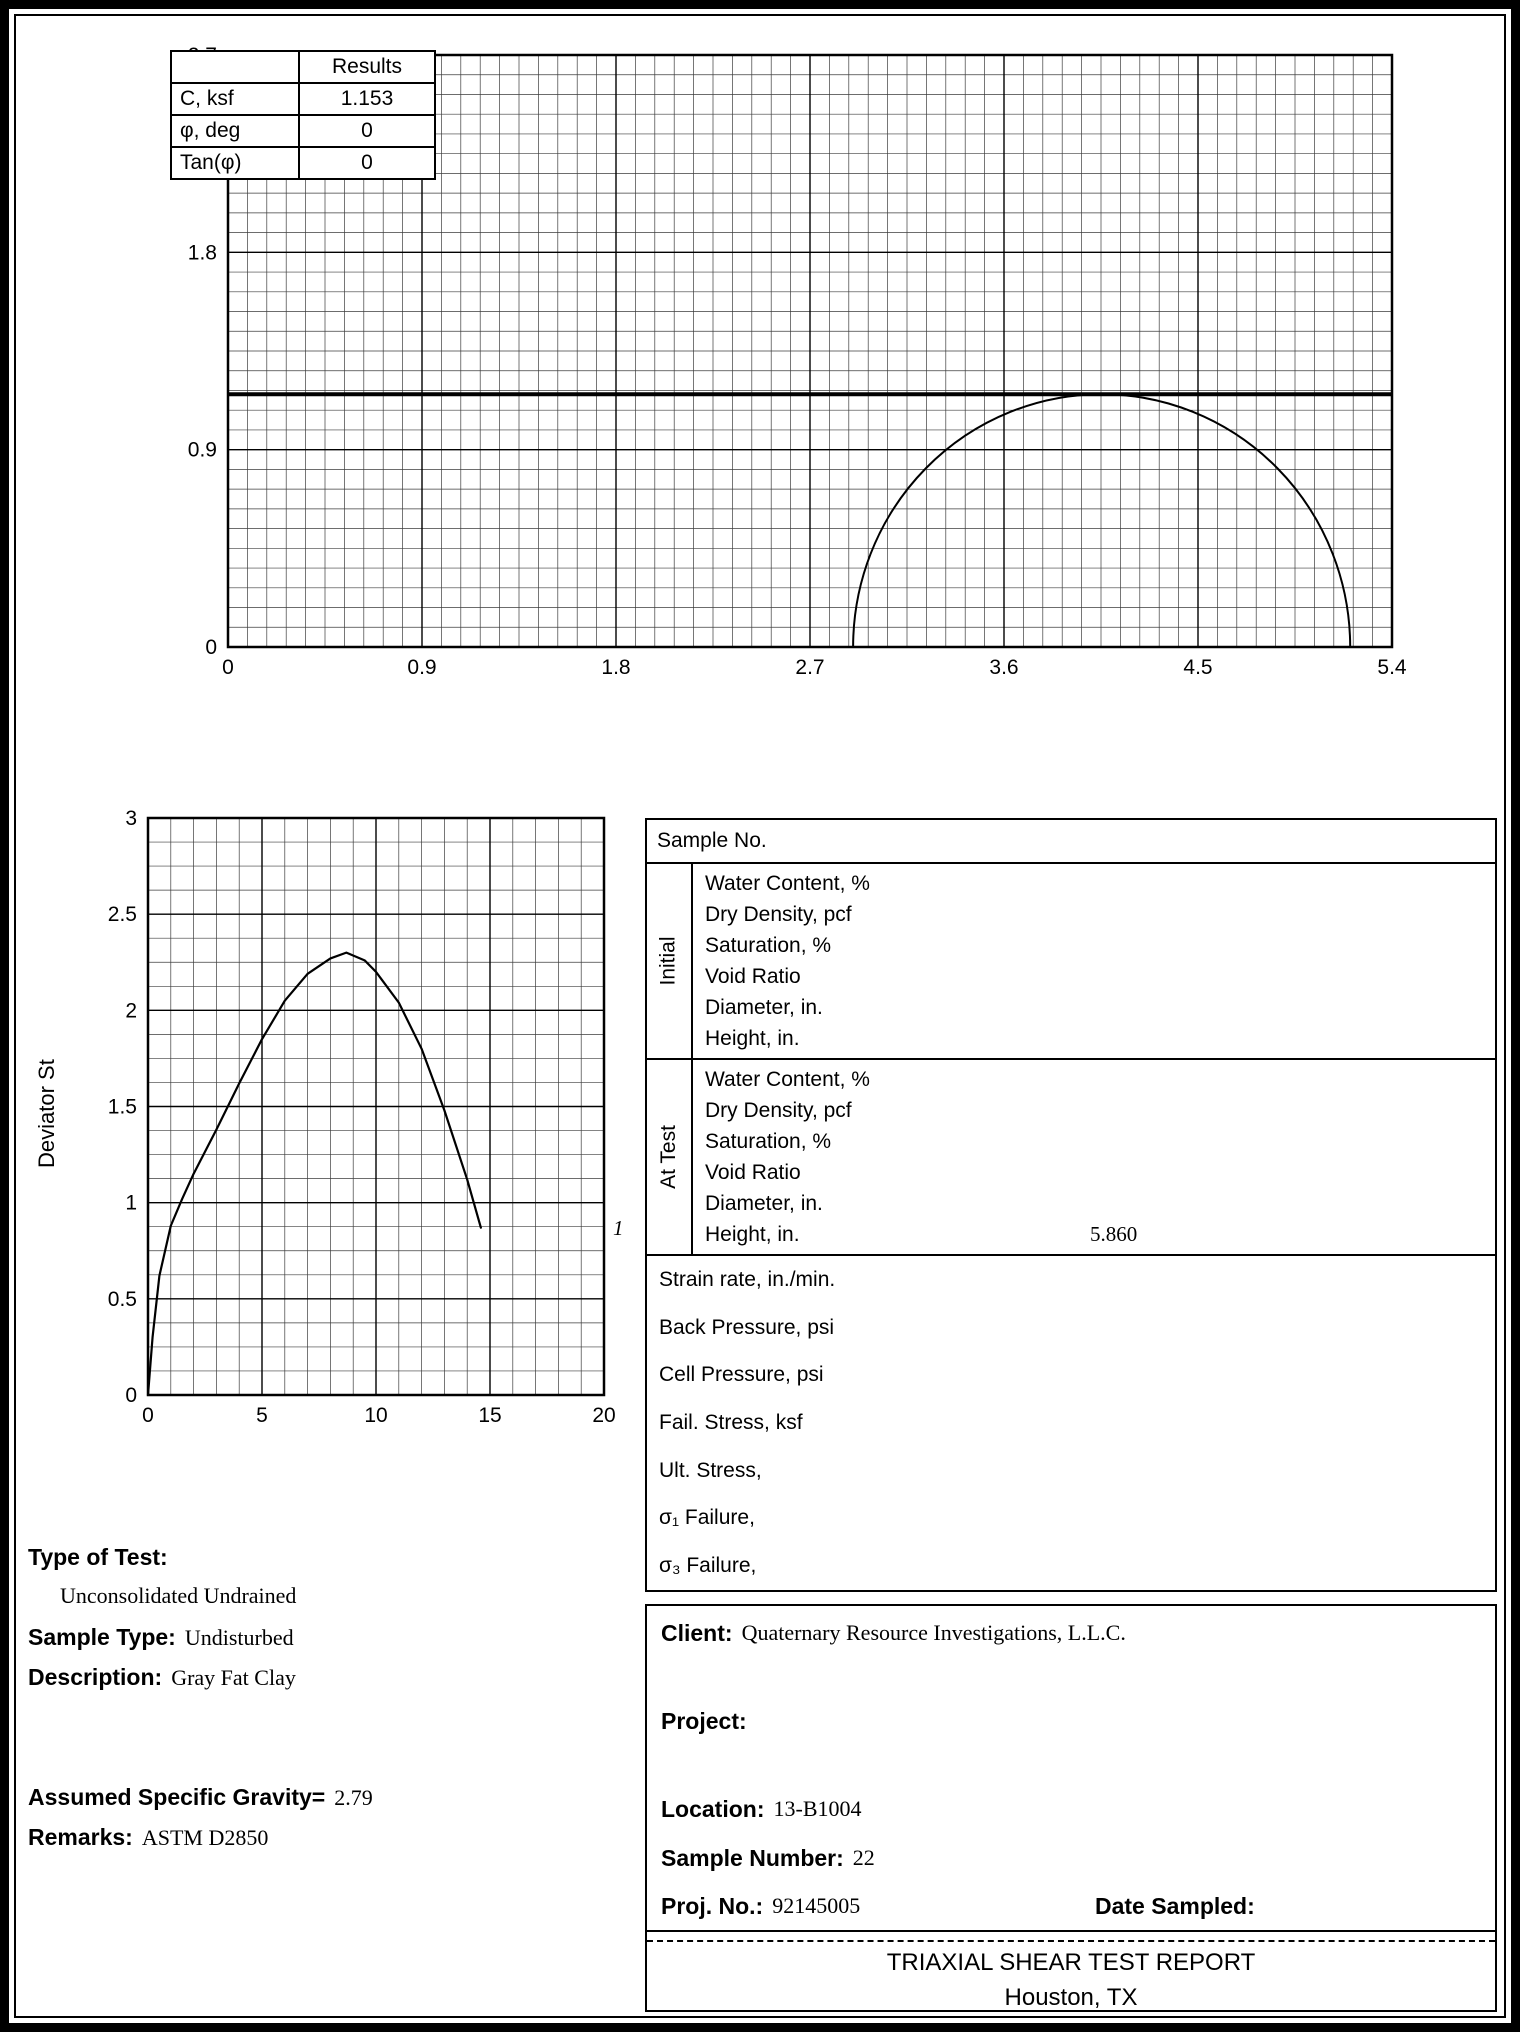 The width and height of the screenshot is (1520, 2032). I want to click on at-test-label: At Test, so click(668, 1157).